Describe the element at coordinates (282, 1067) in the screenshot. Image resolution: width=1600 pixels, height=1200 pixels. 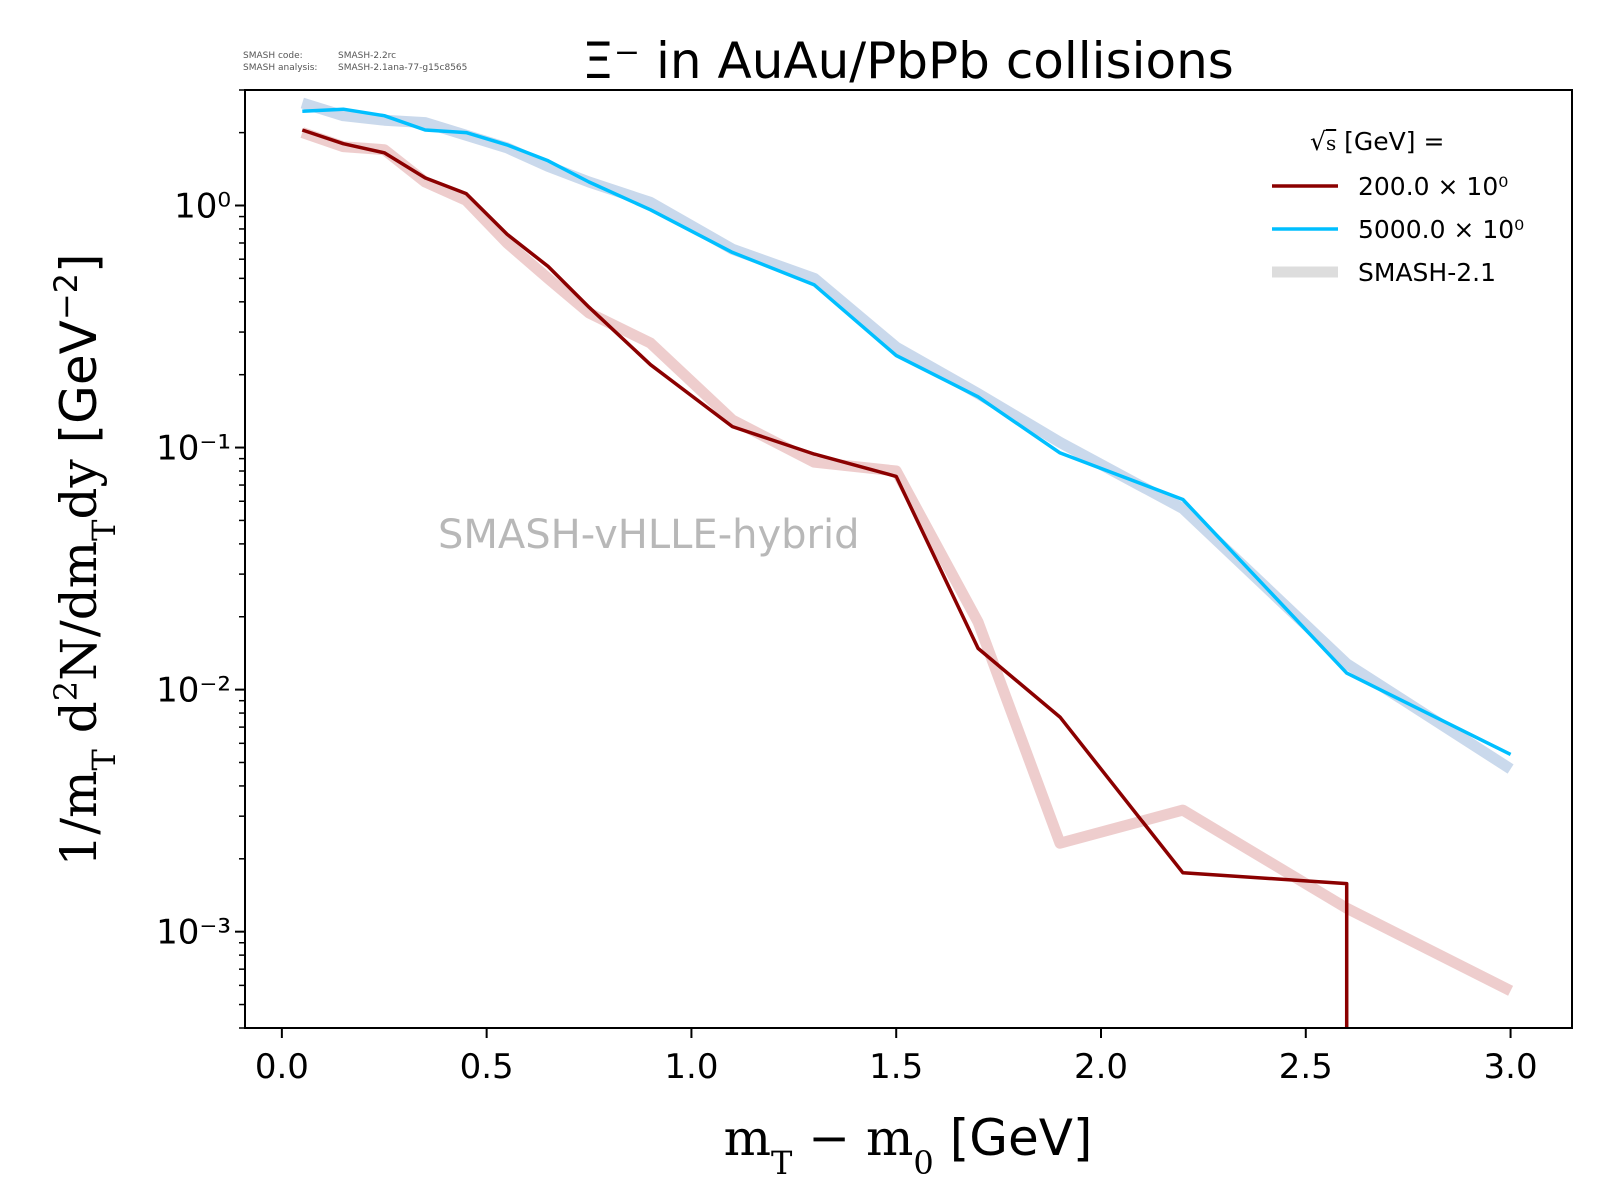
I see `x-tick-label: 0.0` at that location.